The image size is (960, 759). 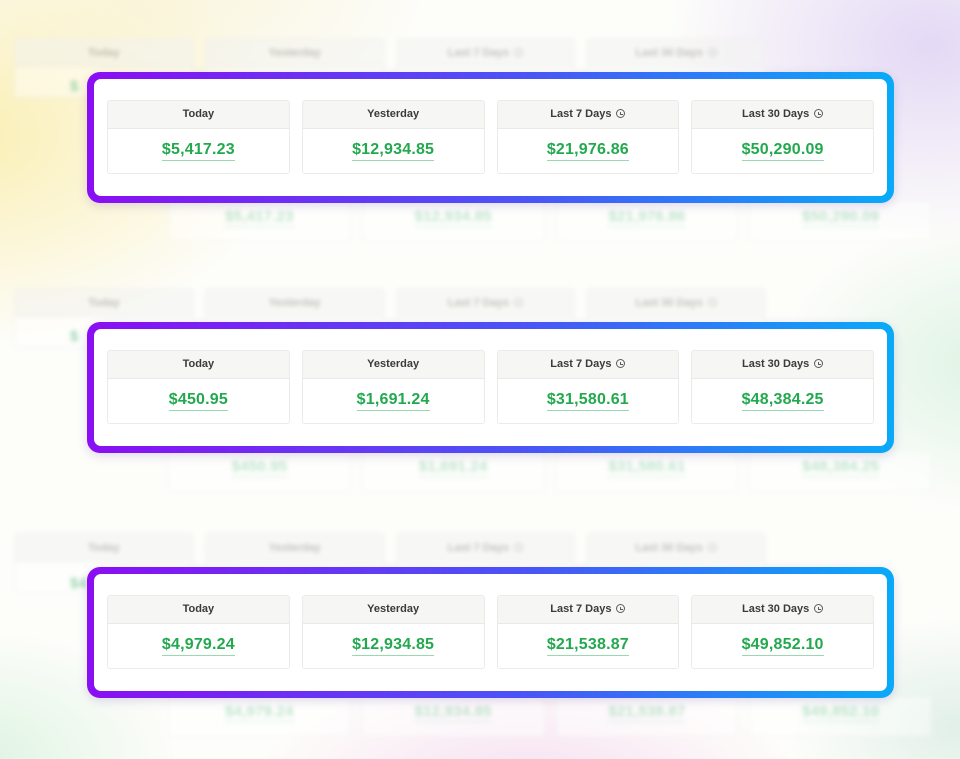 What do you see at coordinates (259, 217) in the screenshot?
I see `bg-stat-amount: $5,417.23` at bounding box center [259, 217].